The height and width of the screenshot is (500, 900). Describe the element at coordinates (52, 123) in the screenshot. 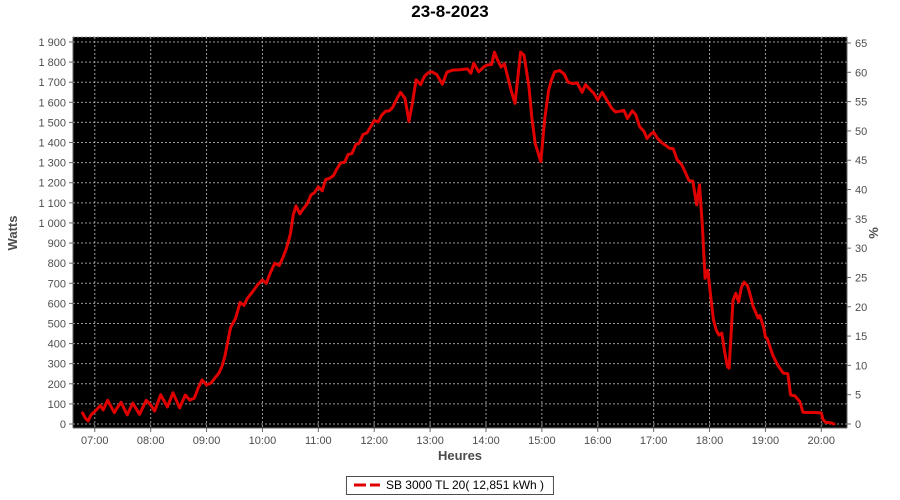

I see `svg-text: 1 500` at that location.